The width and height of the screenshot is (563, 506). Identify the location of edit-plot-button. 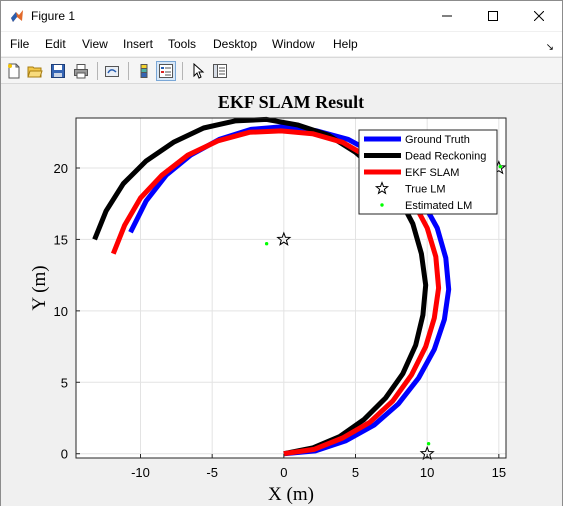
(198, 71).